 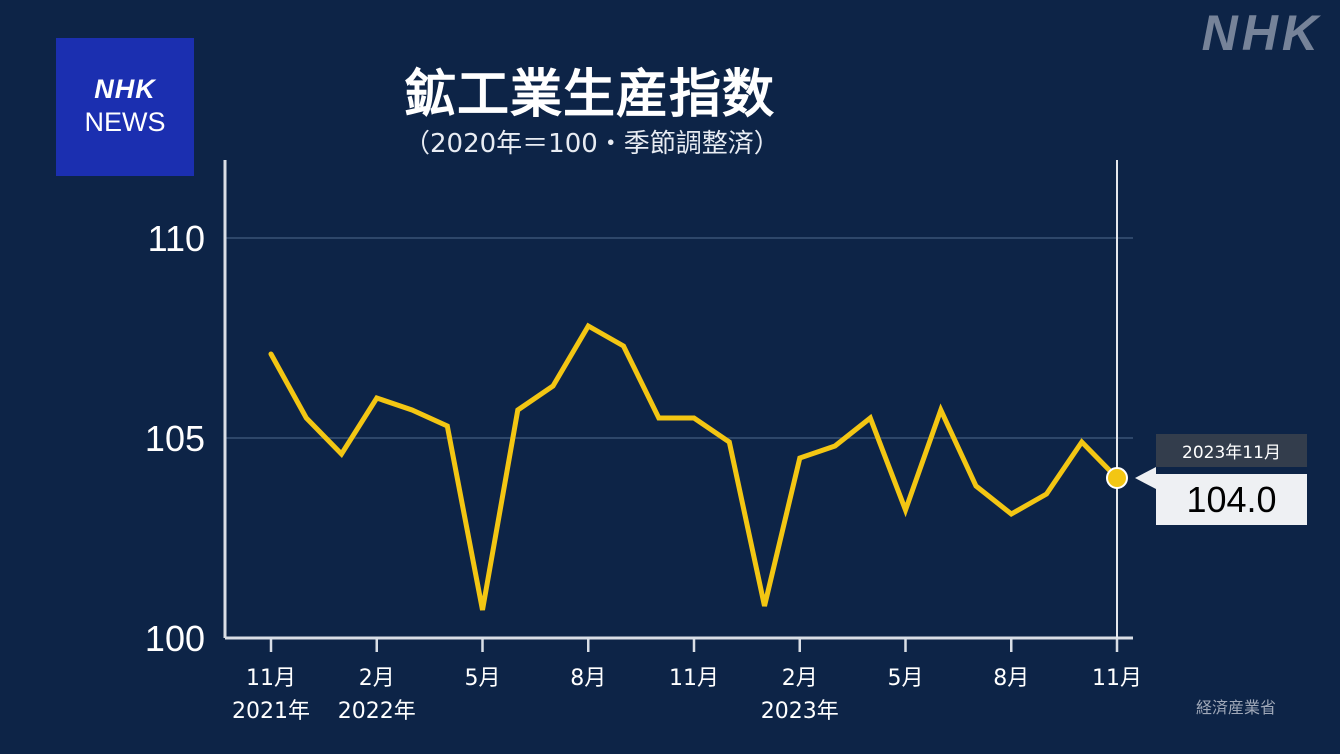 What do you see at coordinates (271, 711) in the screenshot?
I see `x-tick-label-year: 2021年` at bounding box center [271, 711].